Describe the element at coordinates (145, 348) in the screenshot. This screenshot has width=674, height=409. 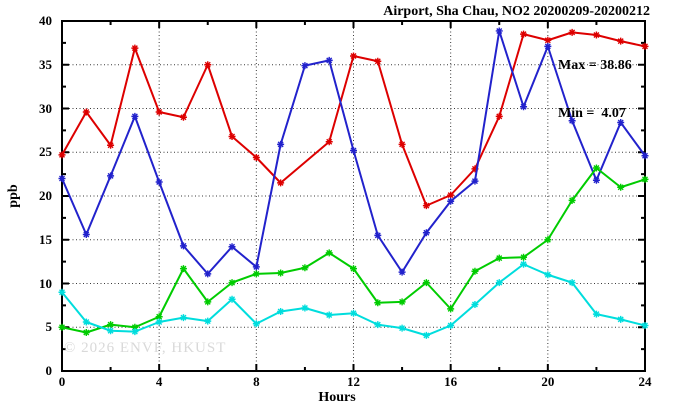
I see `watermark: © 2026 ENVF, HKUST` at that location.